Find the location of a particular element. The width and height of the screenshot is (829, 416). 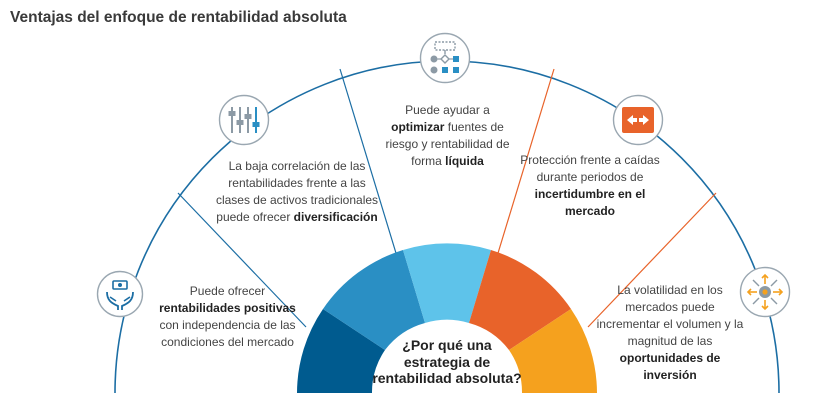

segment-1-arc is located at coordinates (341, 351).